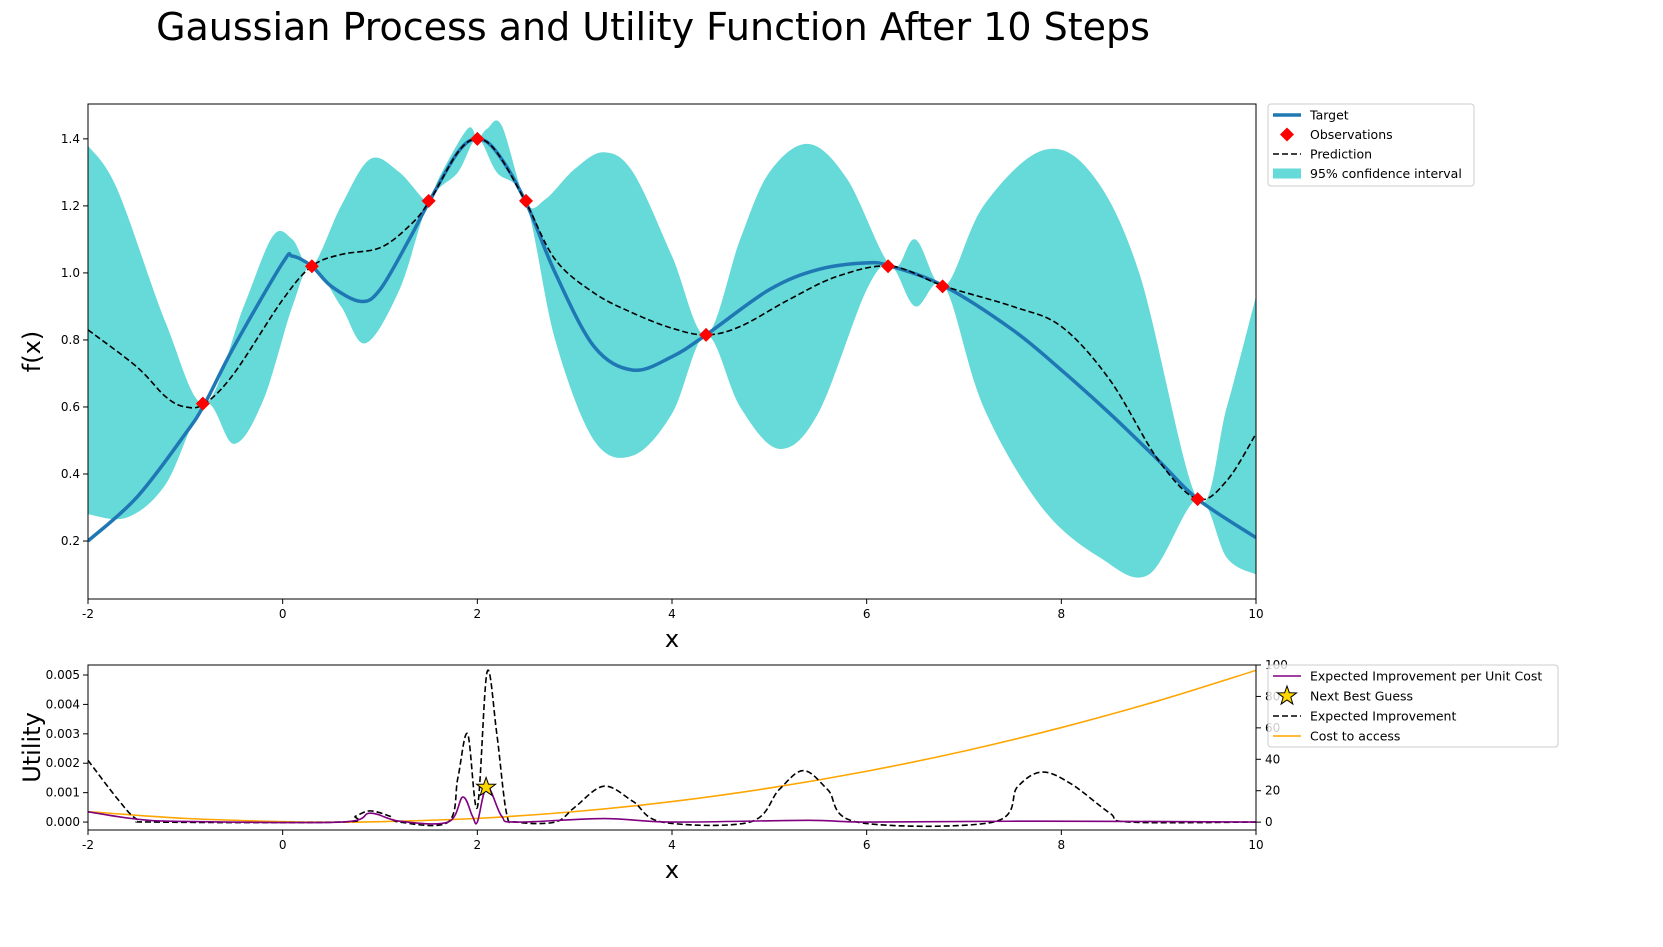 The height and width of the screenshot is (947, 1663). Describe the element at coordinates (1361, 696) in the screenshot. I see `legend-label: Next Best Guess` at that location.